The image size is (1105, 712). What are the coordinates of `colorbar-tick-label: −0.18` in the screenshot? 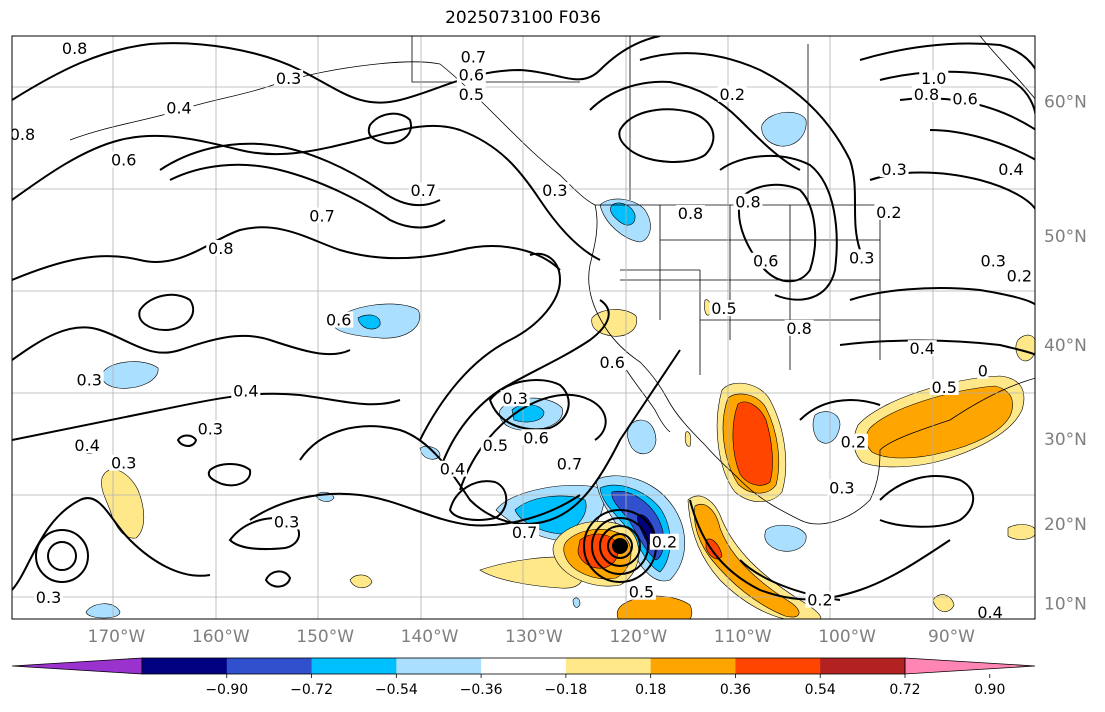 It's located at (565, 690).